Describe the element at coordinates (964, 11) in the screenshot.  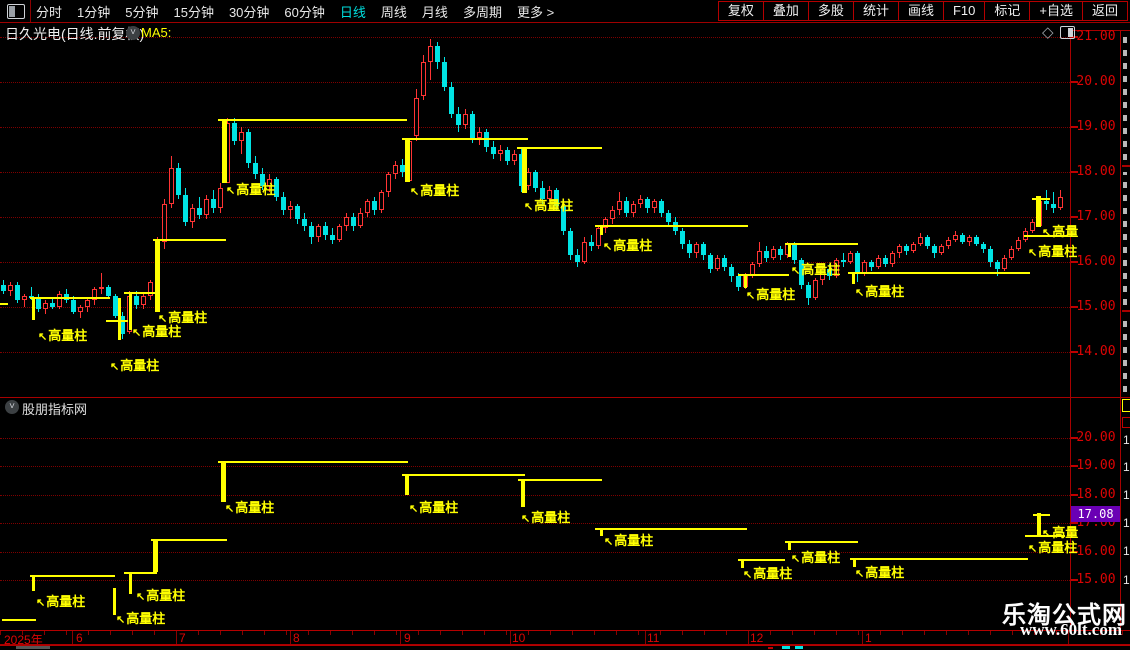
I see `toolbar-button: F10` at that location.